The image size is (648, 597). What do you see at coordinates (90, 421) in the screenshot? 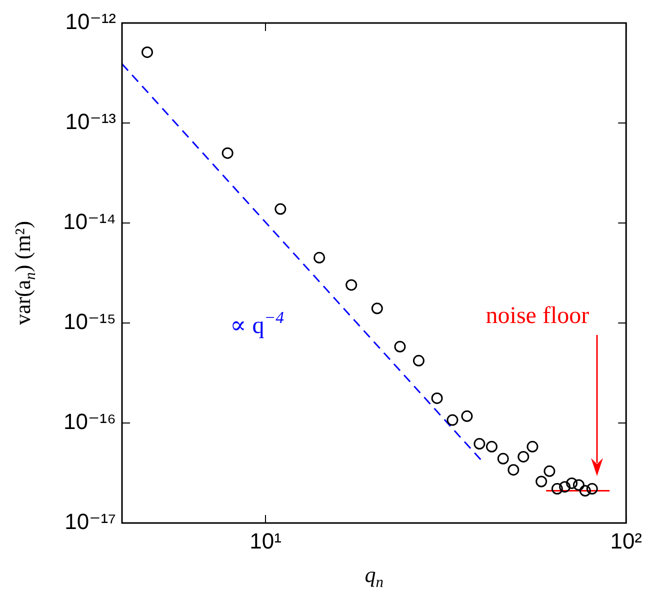
I see `y-tick-label: 10⁻¹⁶` at bounding box center [90, 421].